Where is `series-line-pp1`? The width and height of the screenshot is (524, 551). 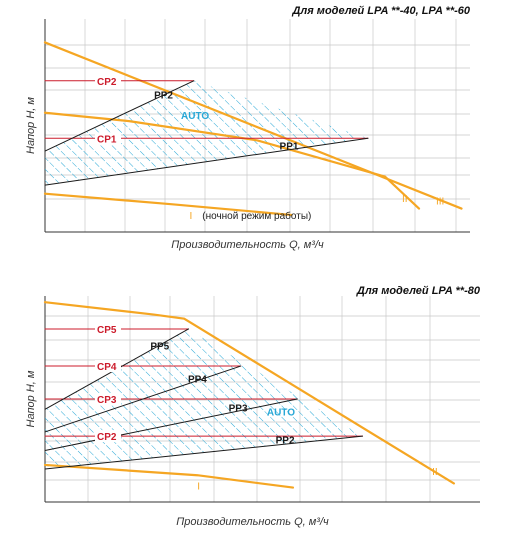
series-line-pp1 is located at coordinates (206, 161).